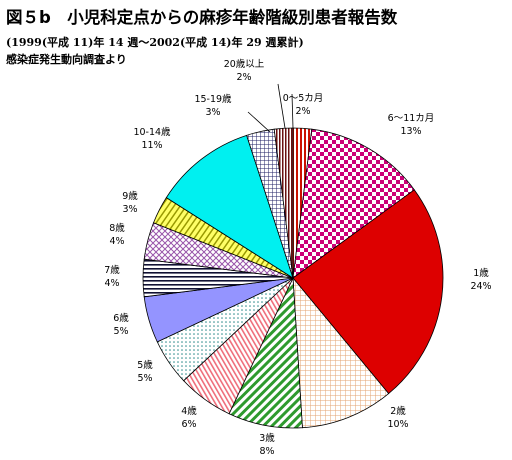 The image size is (512, 460). Describe the element at coordinates (145, 371) in the screenshot. I see `slice-label: 5歳 5%` at that location.